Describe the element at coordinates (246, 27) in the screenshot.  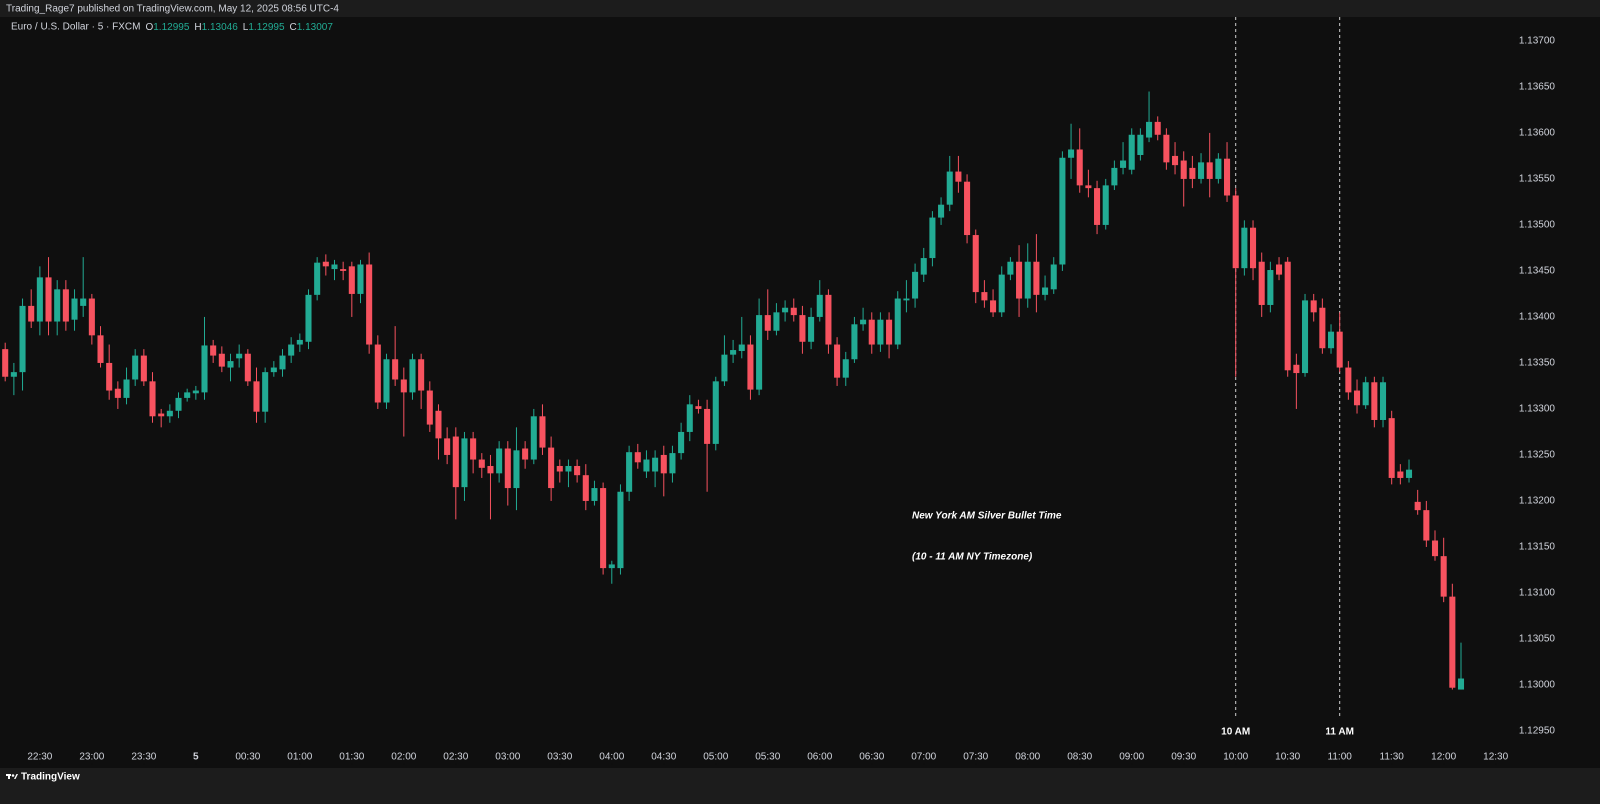
I see `ohlc-label: L` at that location.